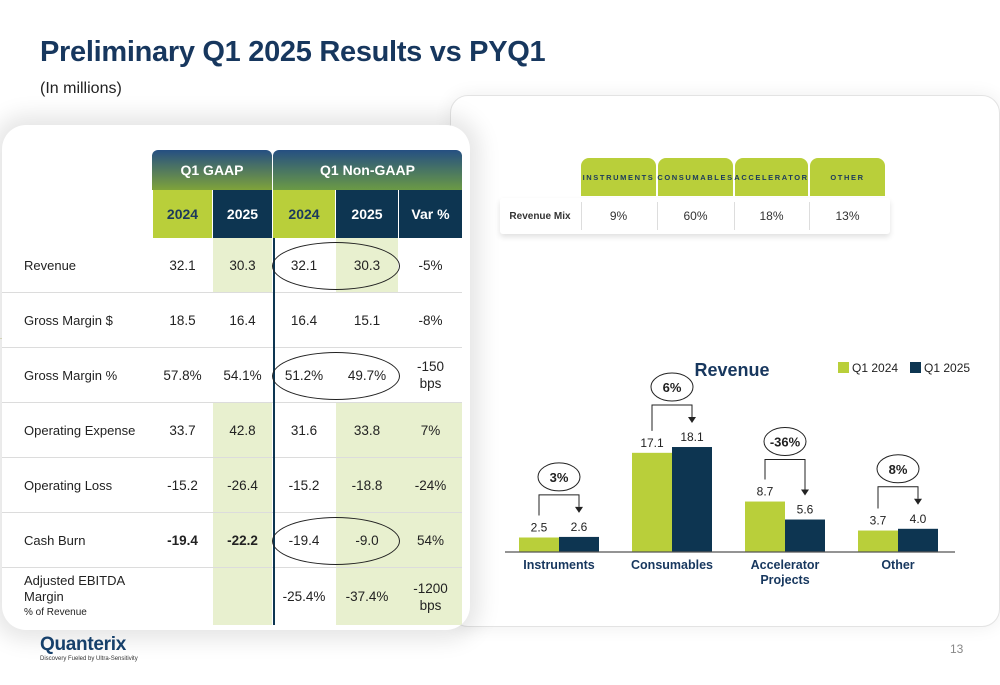 This screenshot has height=685, width=1000. I want to click on legend-label-q1-2024: Q1 2024, so click(875, 368).